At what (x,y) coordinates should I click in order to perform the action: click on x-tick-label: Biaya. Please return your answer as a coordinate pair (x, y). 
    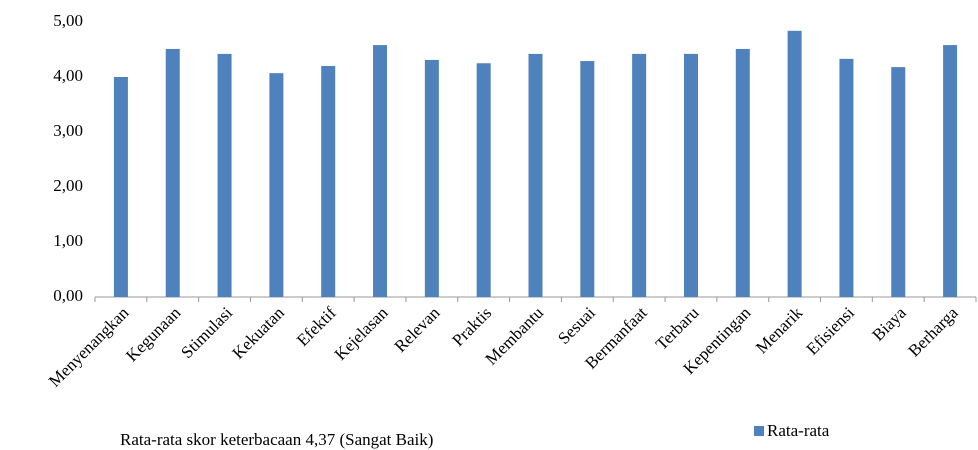
    Looking at the image, I should click on (889, 324).